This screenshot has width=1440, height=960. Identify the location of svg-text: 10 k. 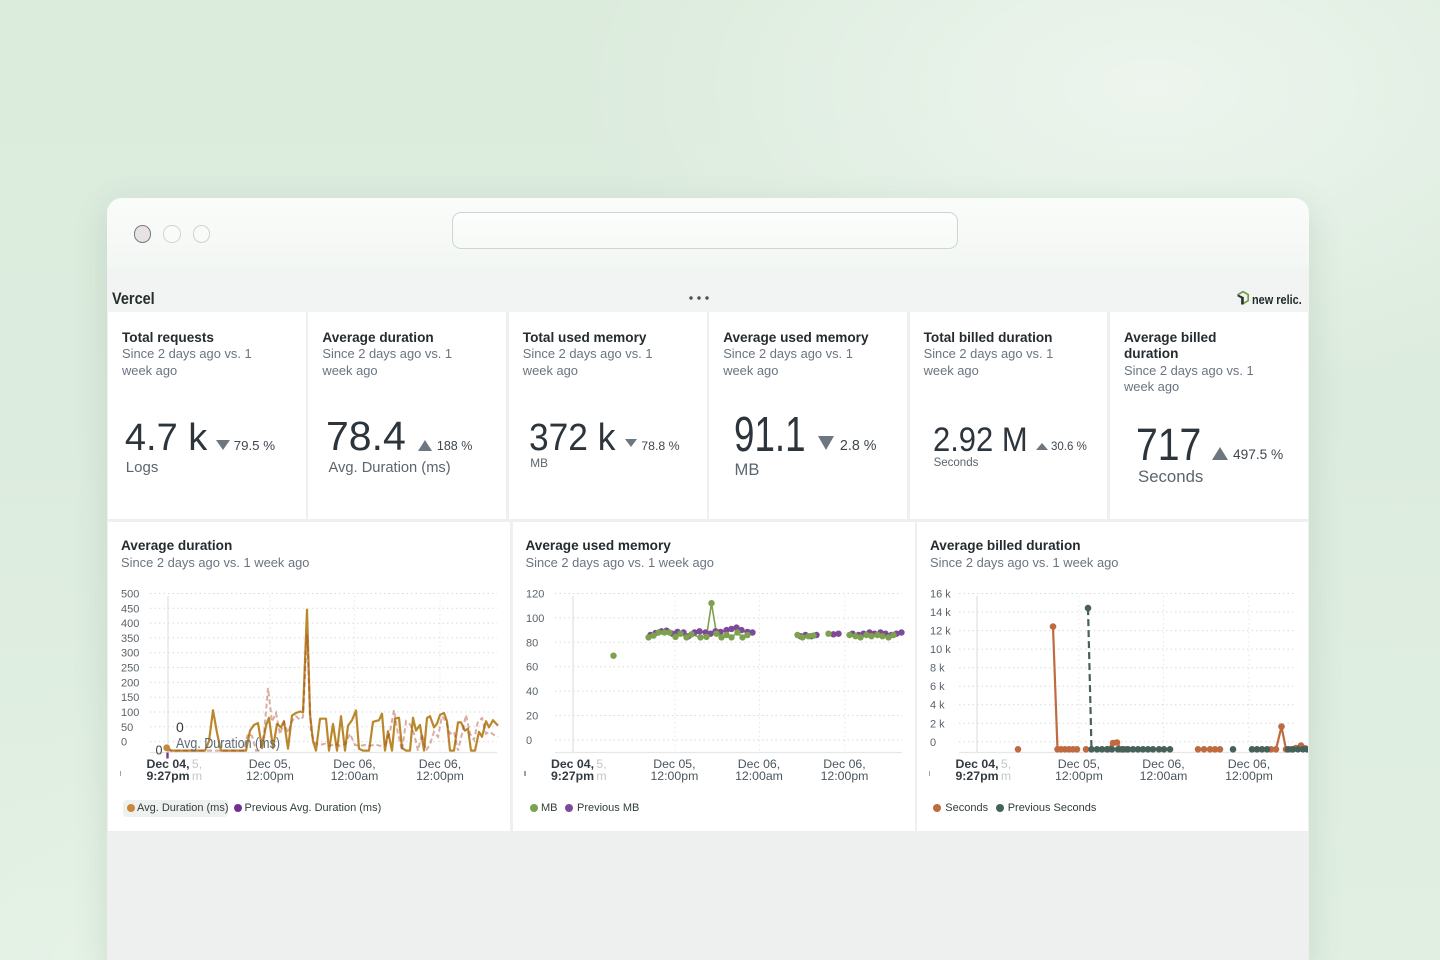
(940, 650).